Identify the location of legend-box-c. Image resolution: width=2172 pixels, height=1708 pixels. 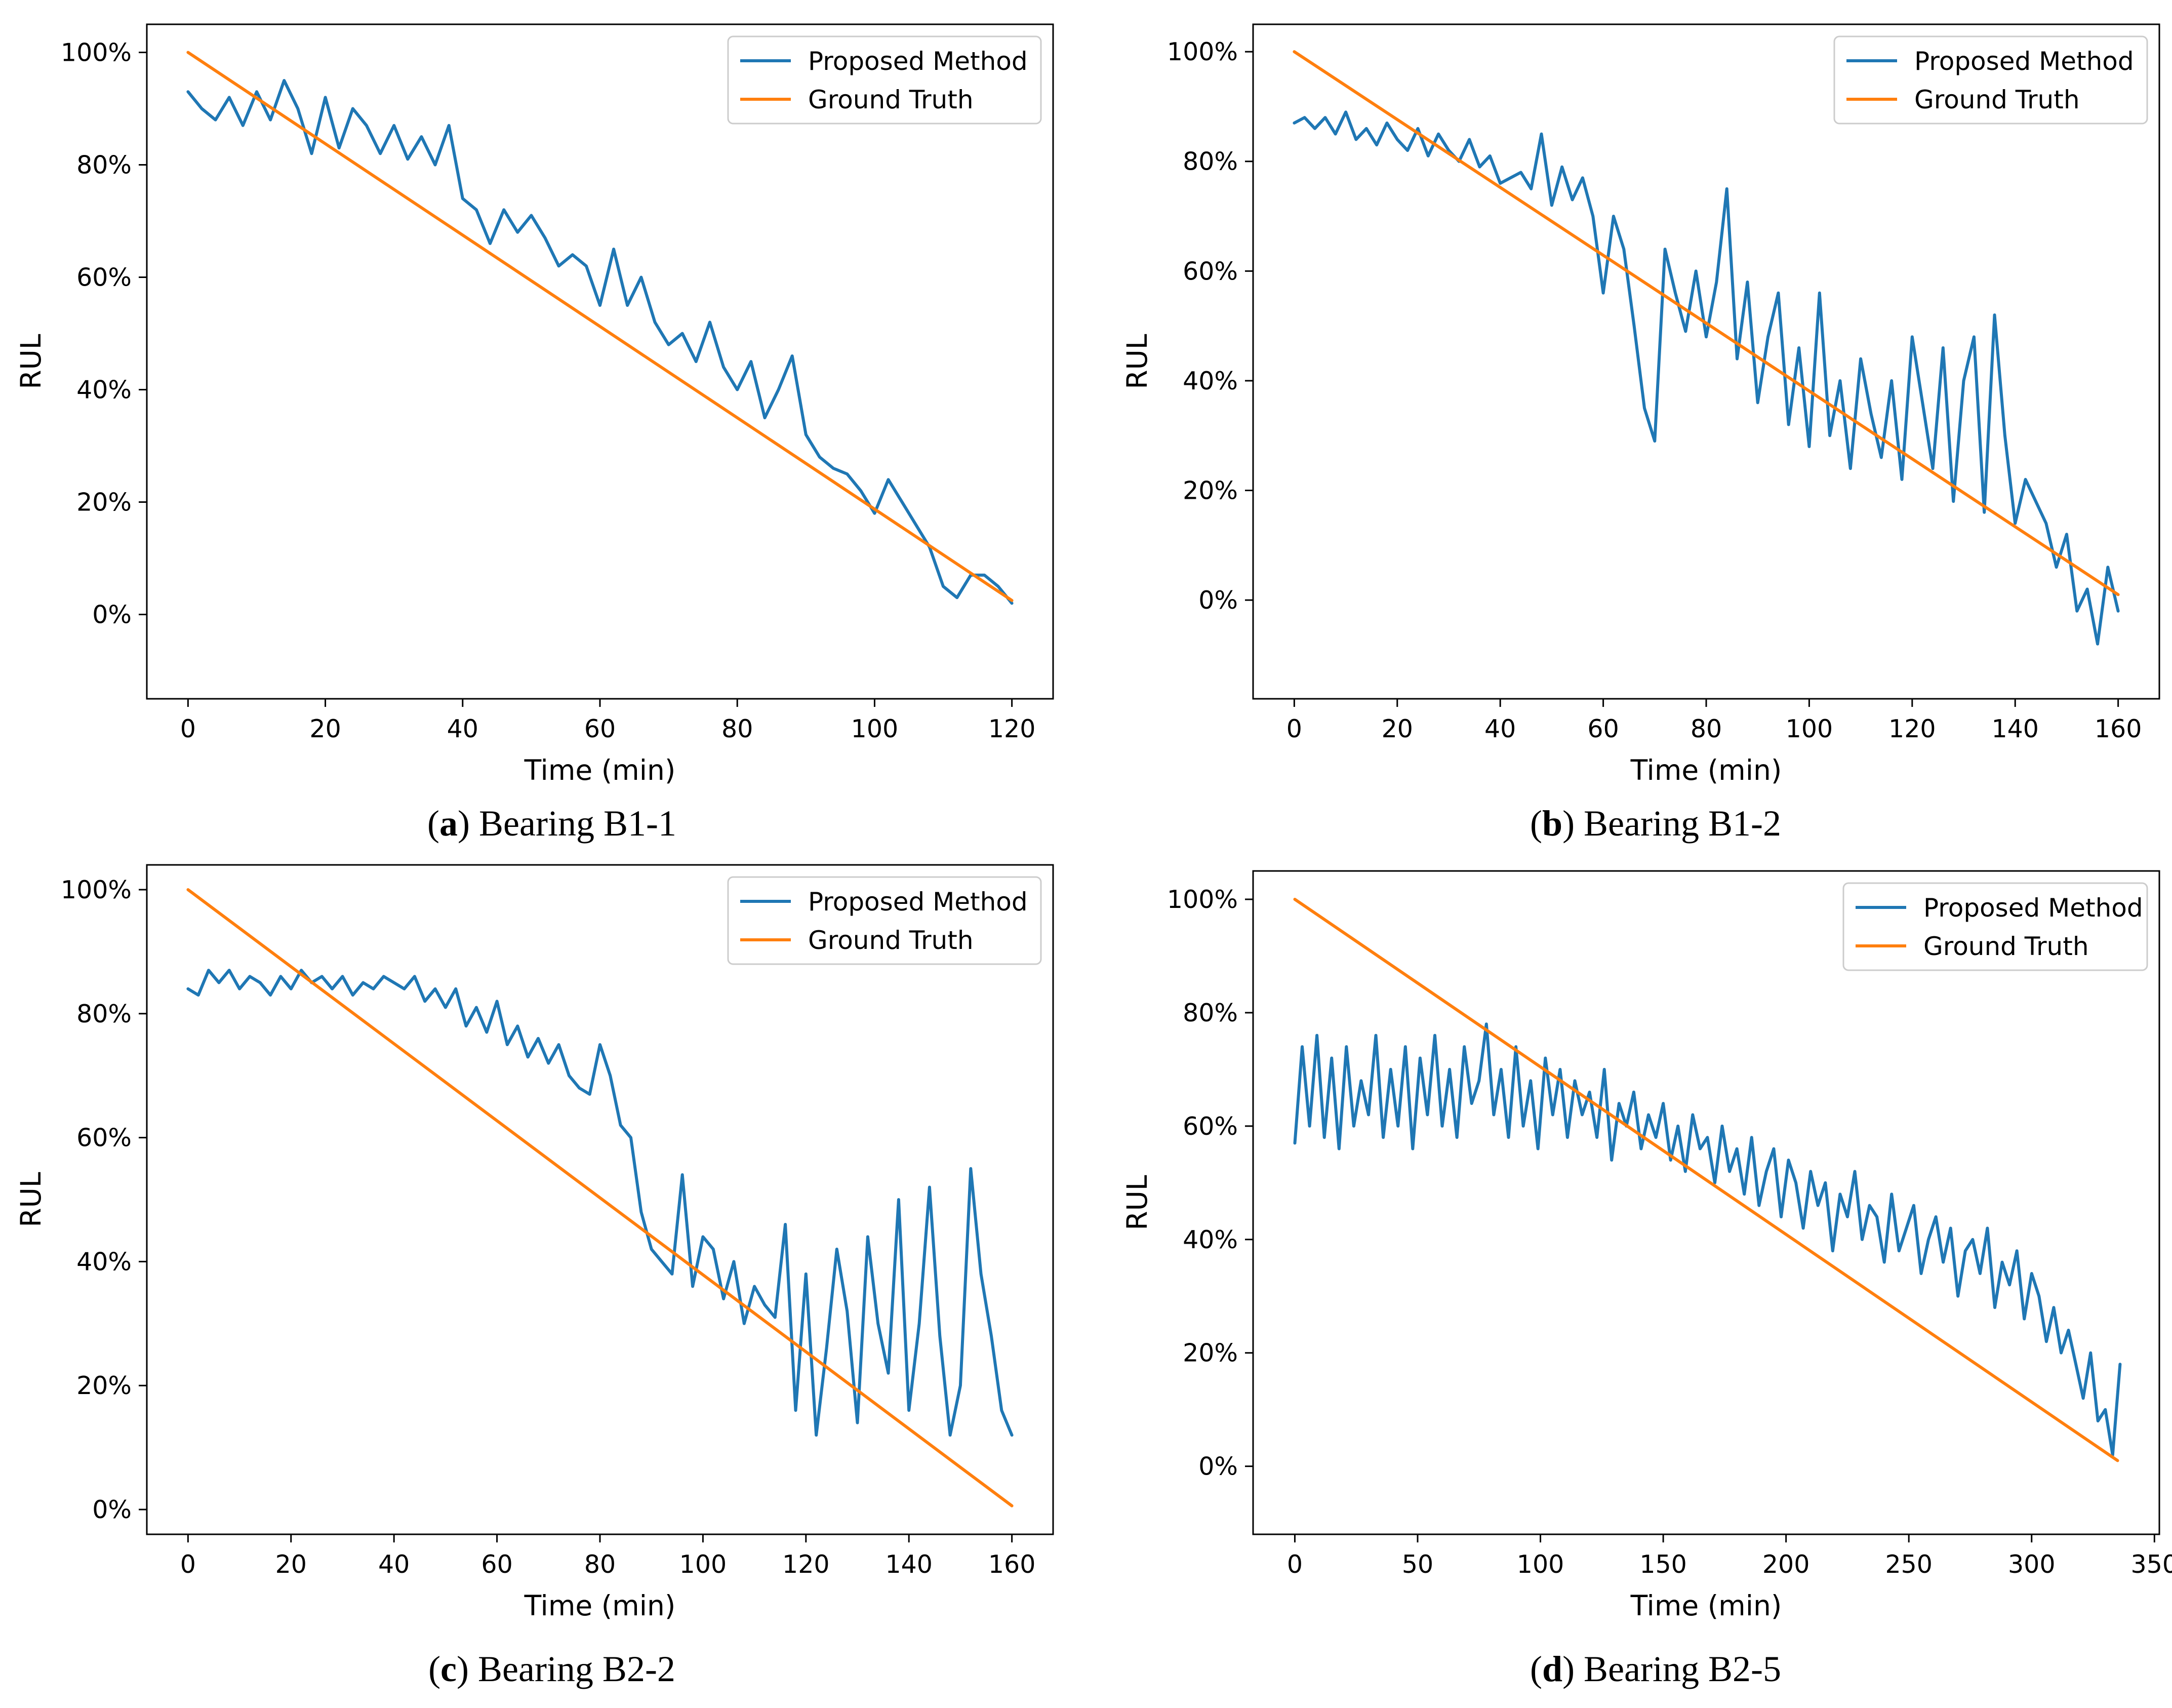
(884, 921).